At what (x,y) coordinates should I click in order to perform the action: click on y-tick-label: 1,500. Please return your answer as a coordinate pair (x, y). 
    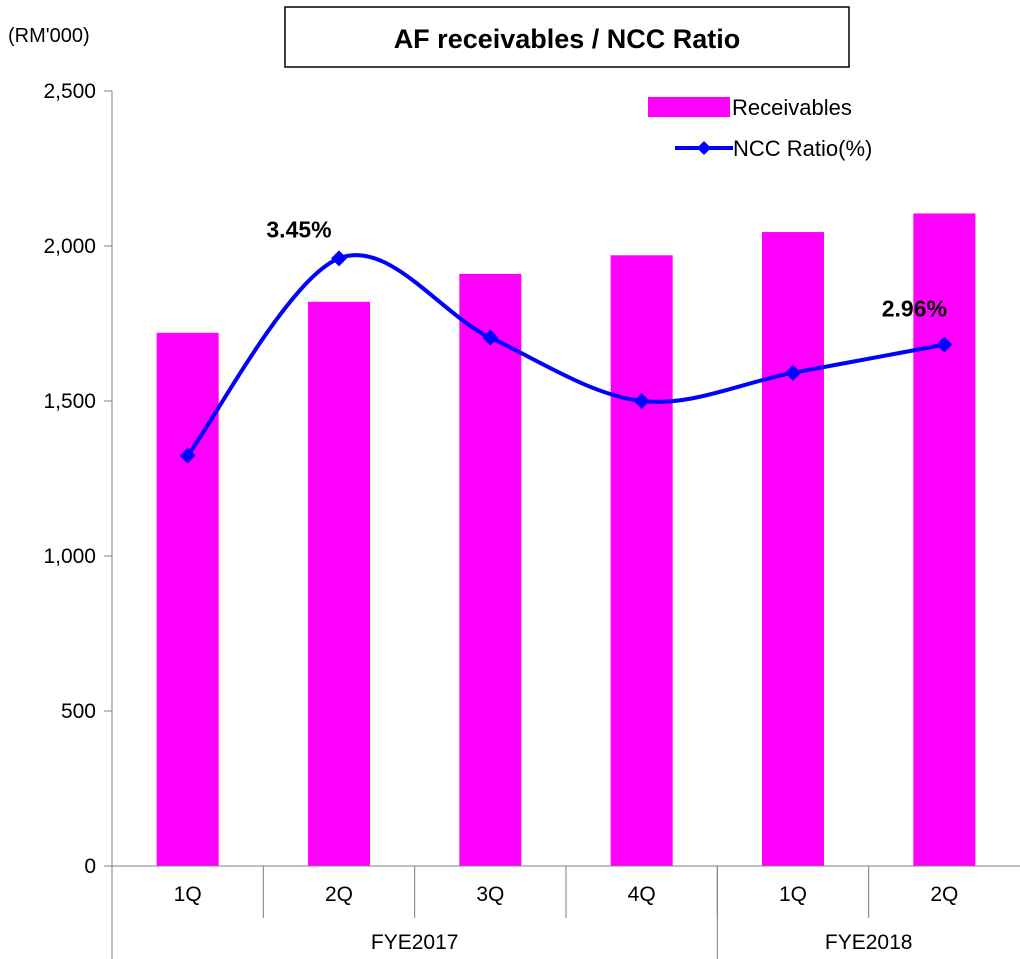
    Looking at the image, I should click on (69, 401).